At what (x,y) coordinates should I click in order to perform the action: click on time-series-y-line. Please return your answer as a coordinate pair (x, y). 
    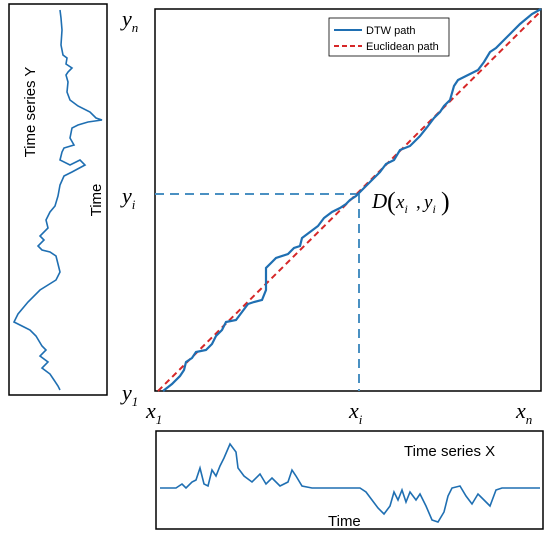
    Looking at the image, I should click on (57, 200).